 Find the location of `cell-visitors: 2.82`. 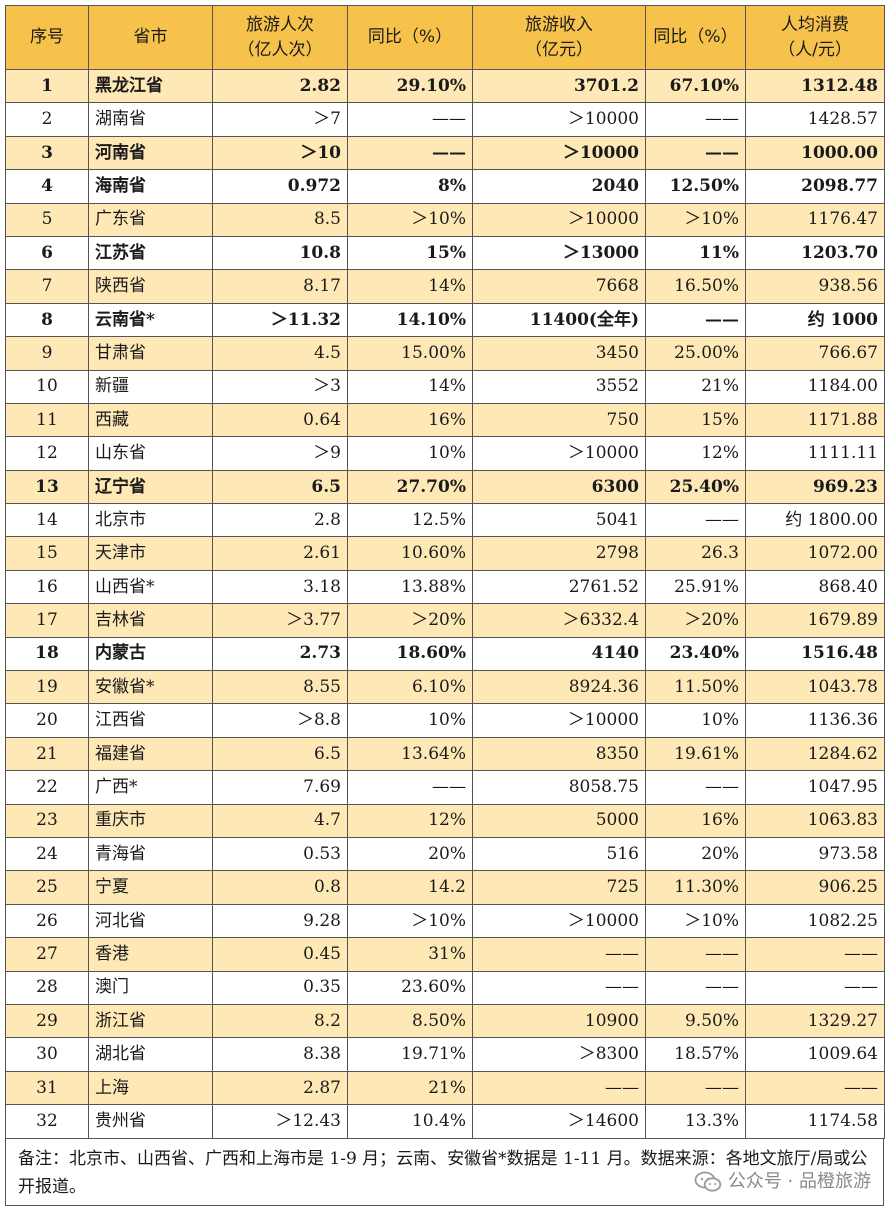

cell-visitors: 2.82 is located at coordinates (280, 86).